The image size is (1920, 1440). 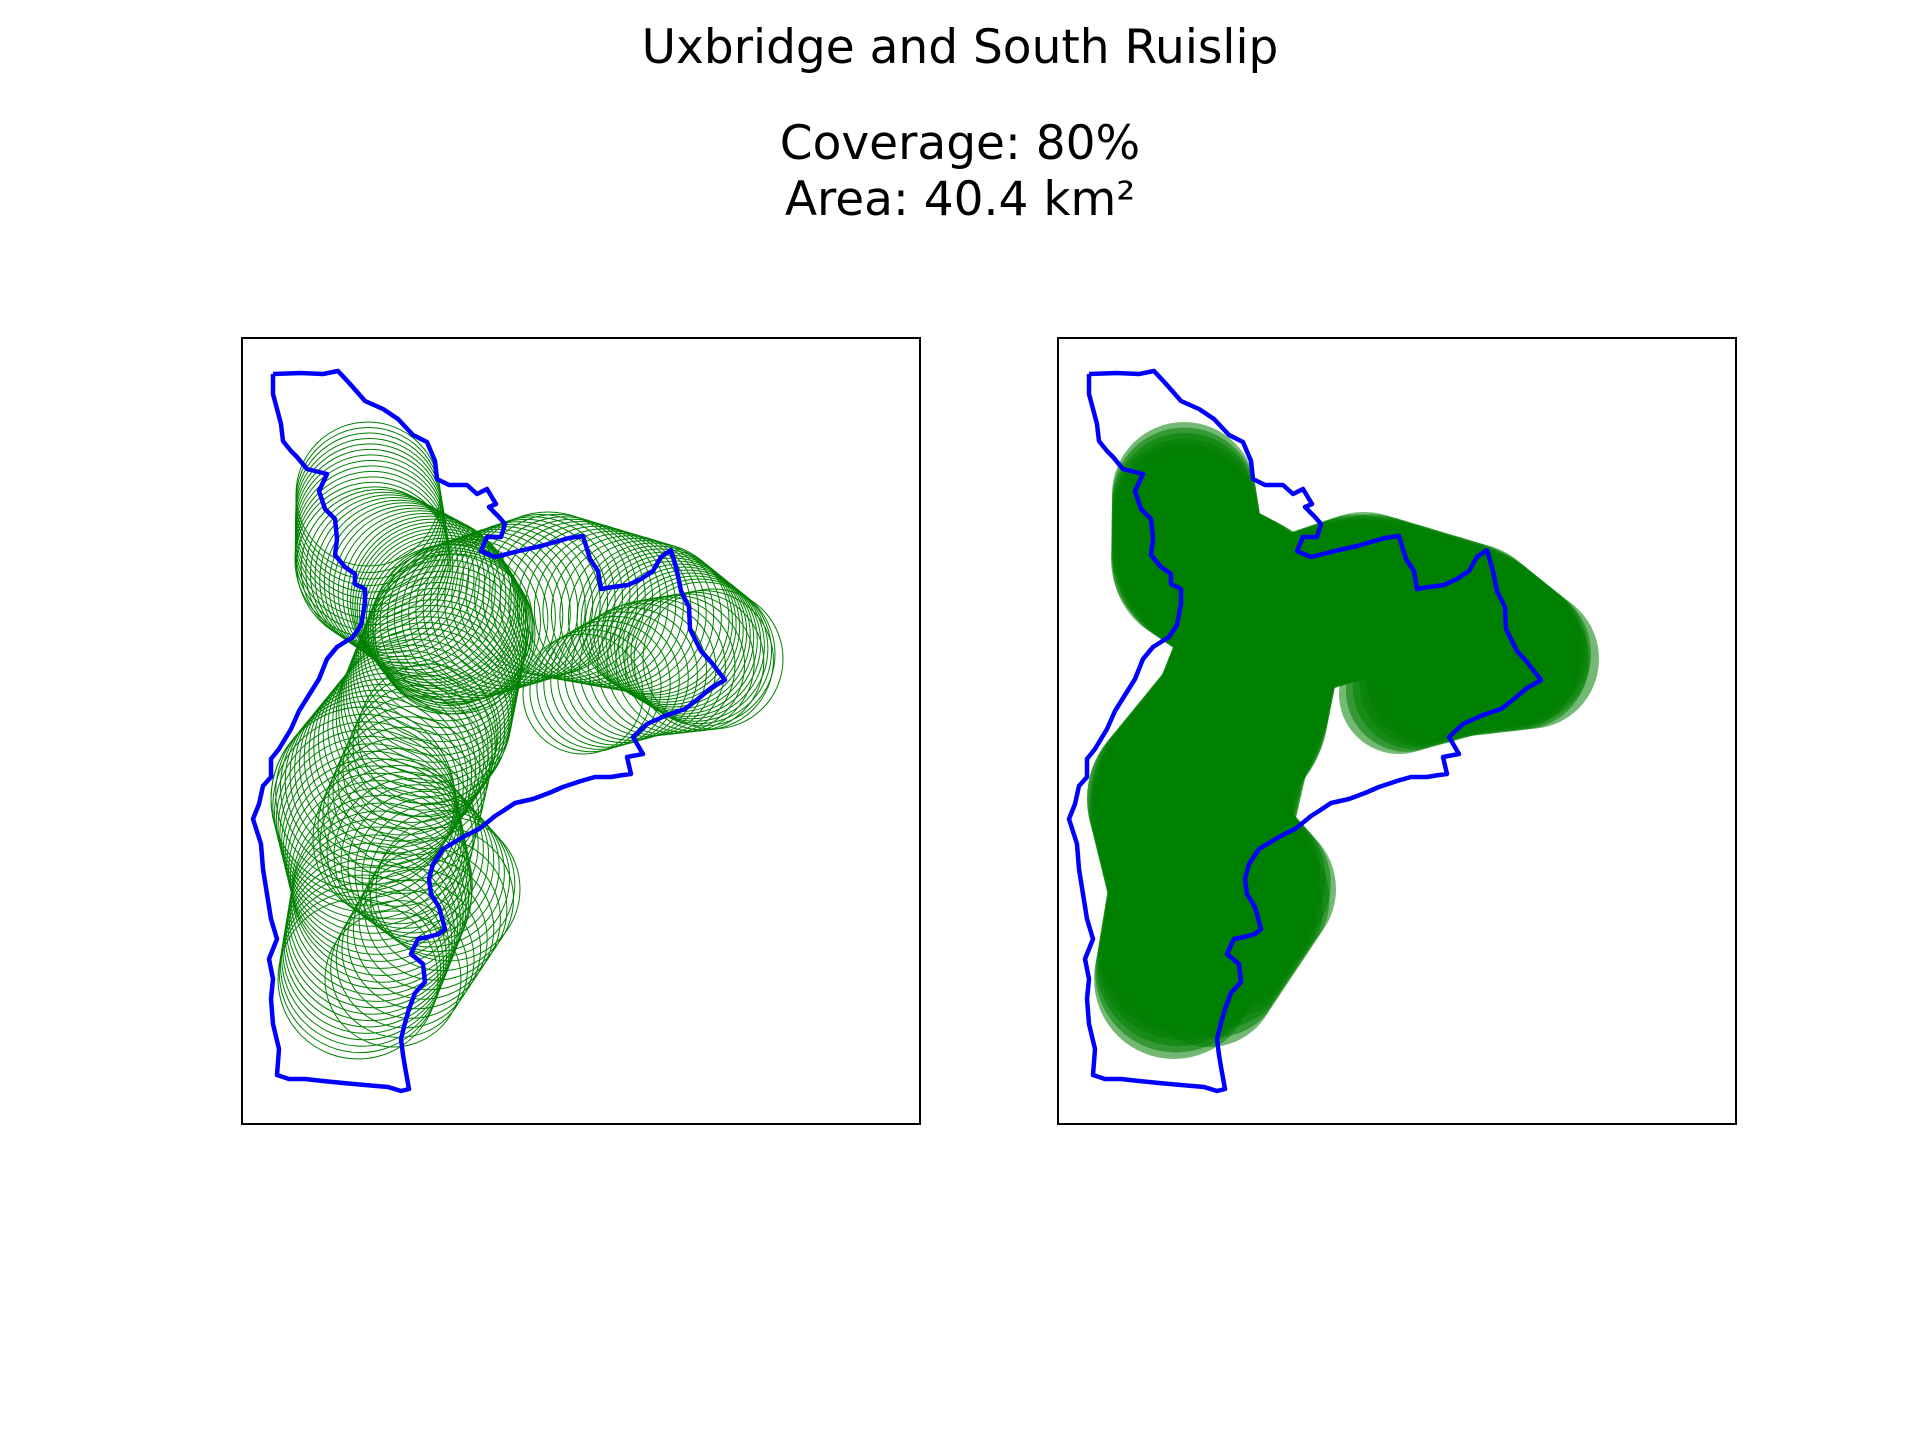 I want to click on coverage-circles-outlined, so click(x=527, y=740).